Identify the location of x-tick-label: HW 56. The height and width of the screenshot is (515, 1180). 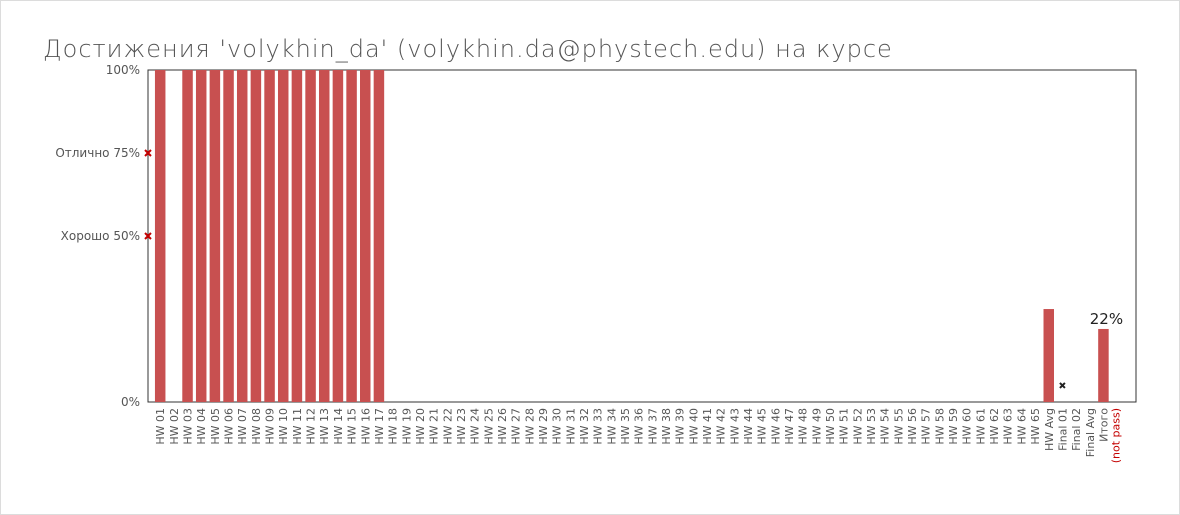
(912, 426).